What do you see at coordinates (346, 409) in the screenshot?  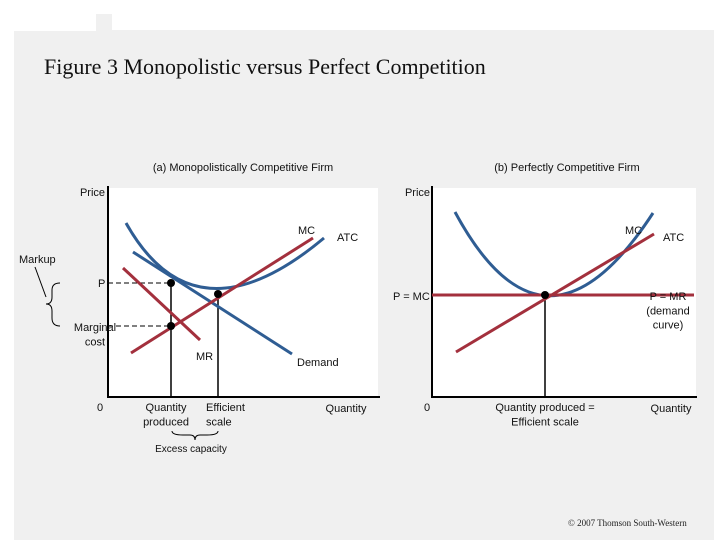 I see `panel-a-x-axis-label: Quantity` at bounding box center [346, 409].